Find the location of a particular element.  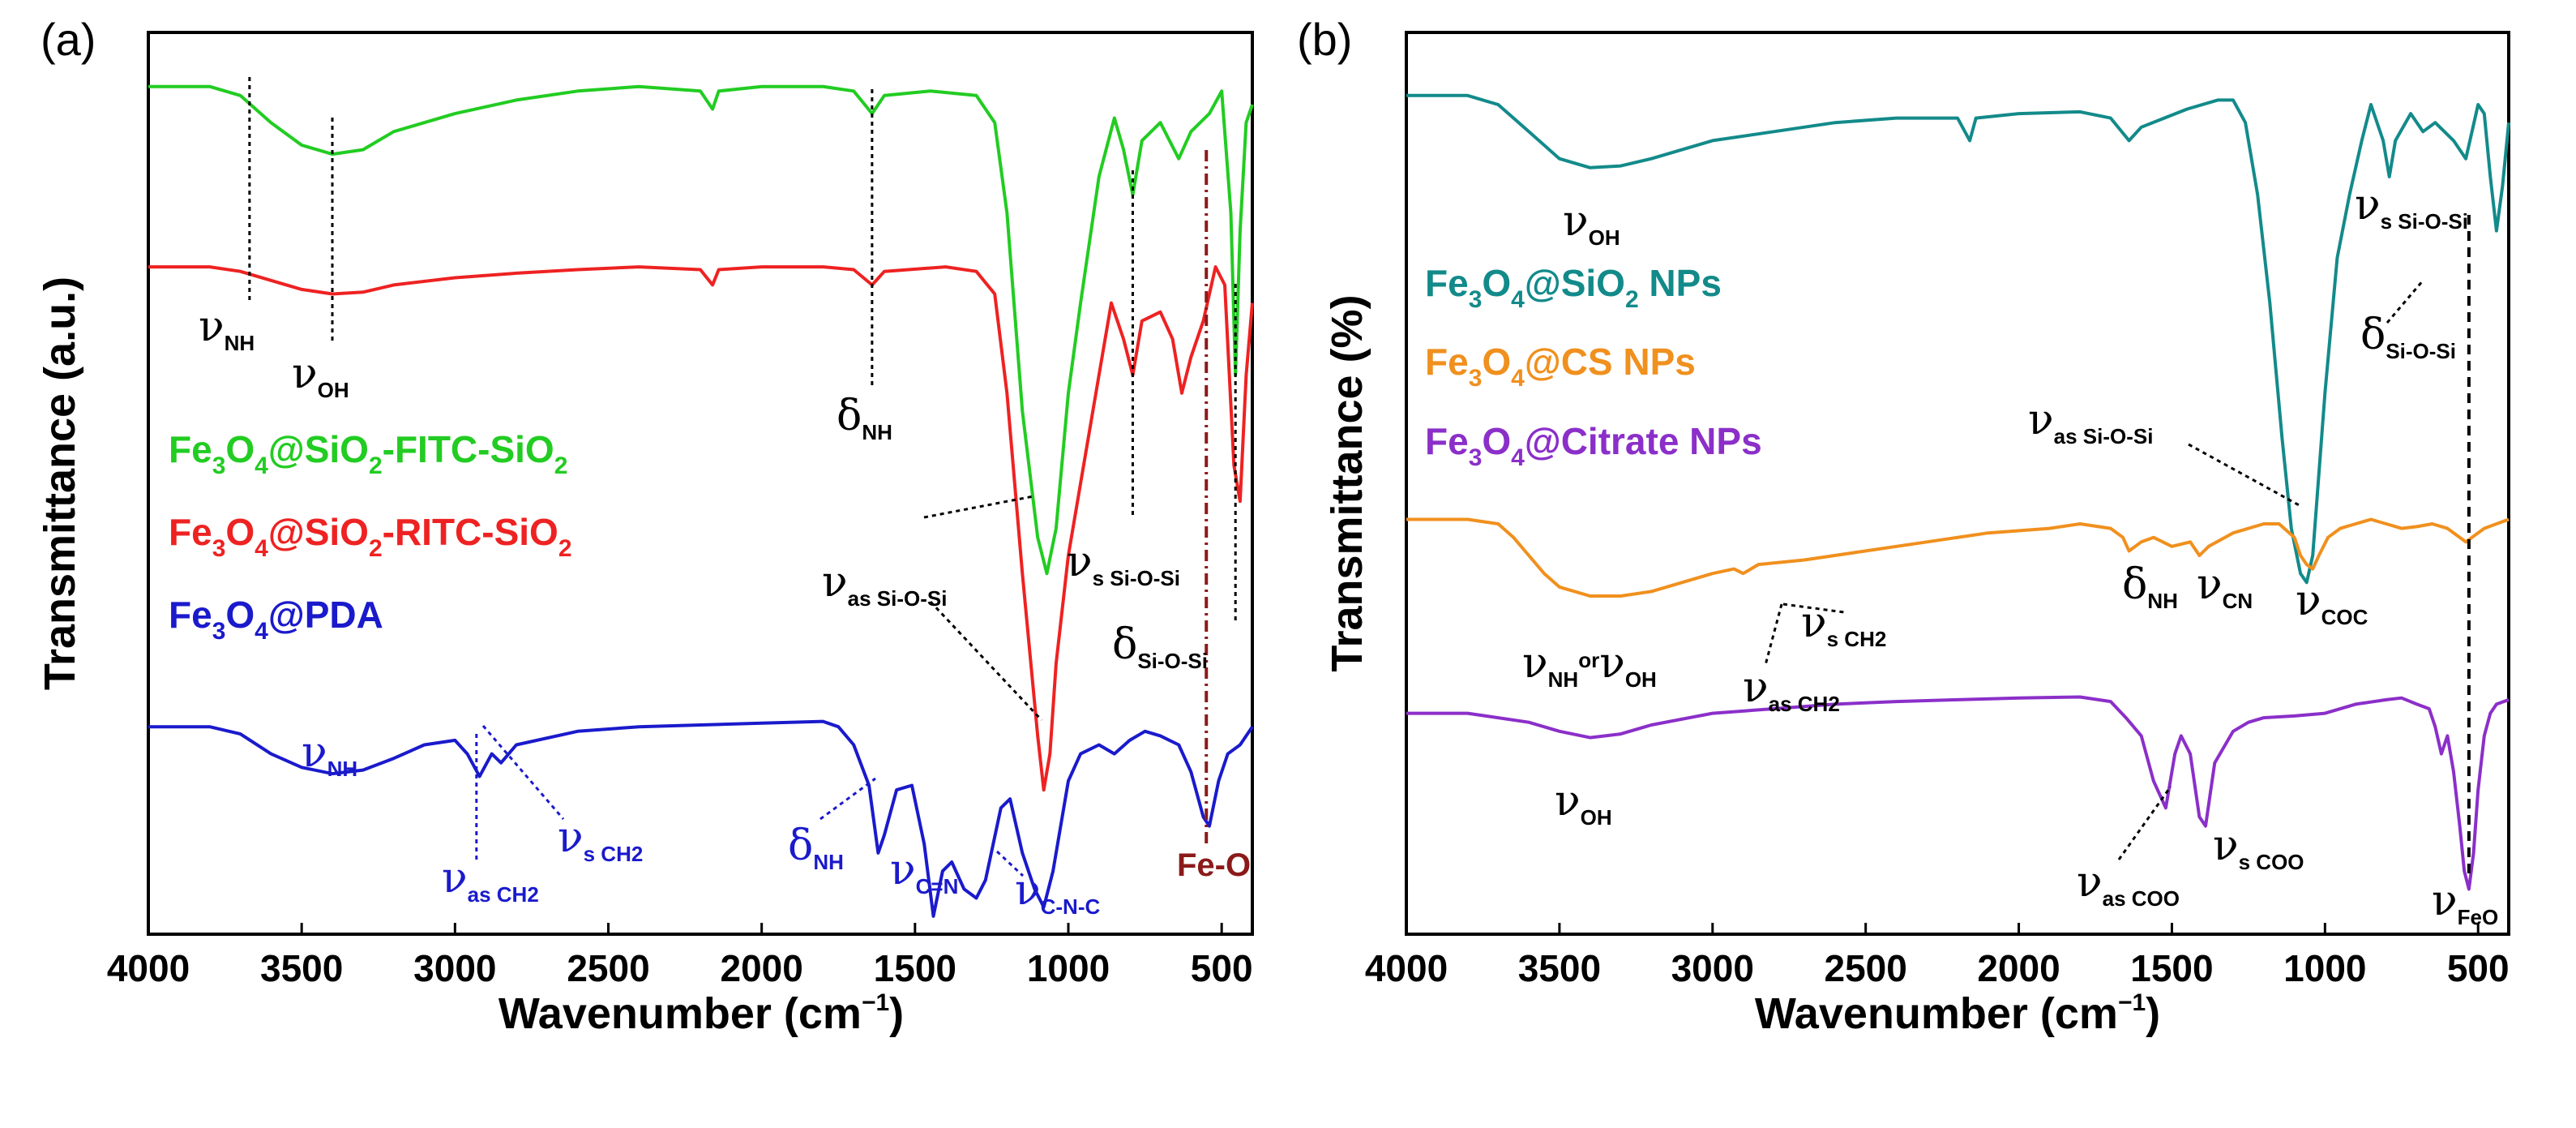

leader-b-delta-sio is located at coordinates (2405, 301).